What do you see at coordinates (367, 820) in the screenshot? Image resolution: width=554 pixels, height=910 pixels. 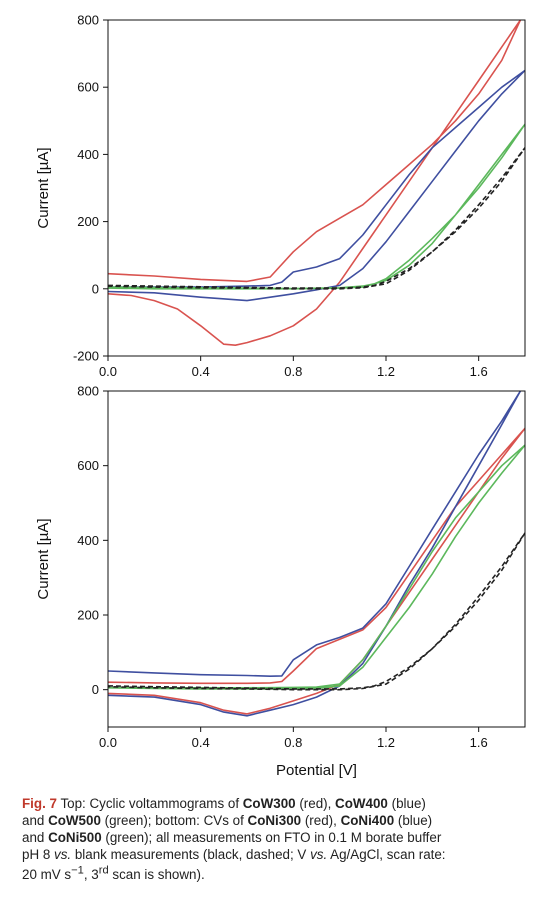 I see `caption-fragment: CoNi400` at bounding box center [367, 820].